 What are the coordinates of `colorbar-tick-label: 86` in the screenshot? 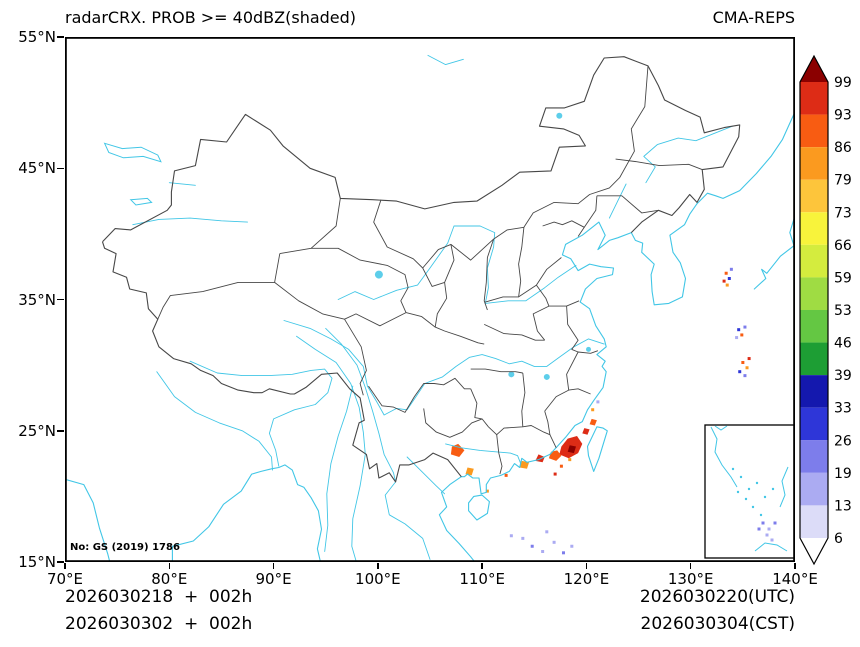 It's located at (843, 148).